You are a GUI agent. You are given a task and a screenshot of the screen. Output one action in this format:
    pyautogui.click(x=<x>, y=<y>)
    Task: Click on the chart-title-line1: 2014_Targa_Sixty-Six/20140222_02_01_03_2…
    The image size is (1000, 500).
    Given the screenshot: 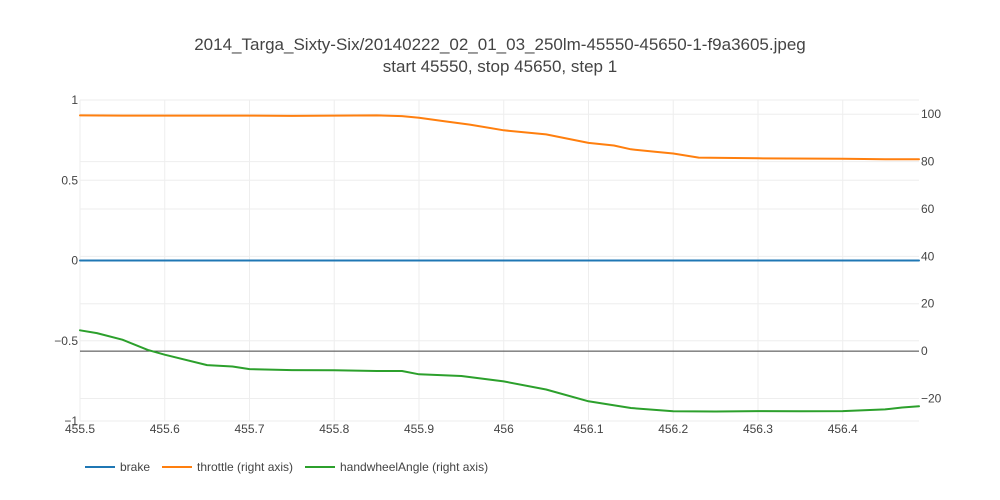 What is the action you would take?
    pyautogui.click(x=500, y=44)
    